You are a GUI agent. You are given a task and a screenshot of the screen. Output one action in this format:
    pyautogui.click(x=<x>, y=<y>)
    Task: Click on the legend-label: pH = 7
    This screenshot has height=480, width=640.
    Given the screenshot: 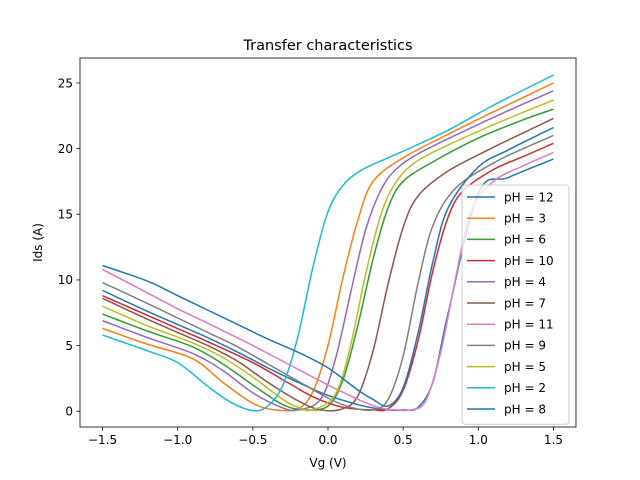 What is the action you would take?
    pyautogui.click(x=525, y=303)
    